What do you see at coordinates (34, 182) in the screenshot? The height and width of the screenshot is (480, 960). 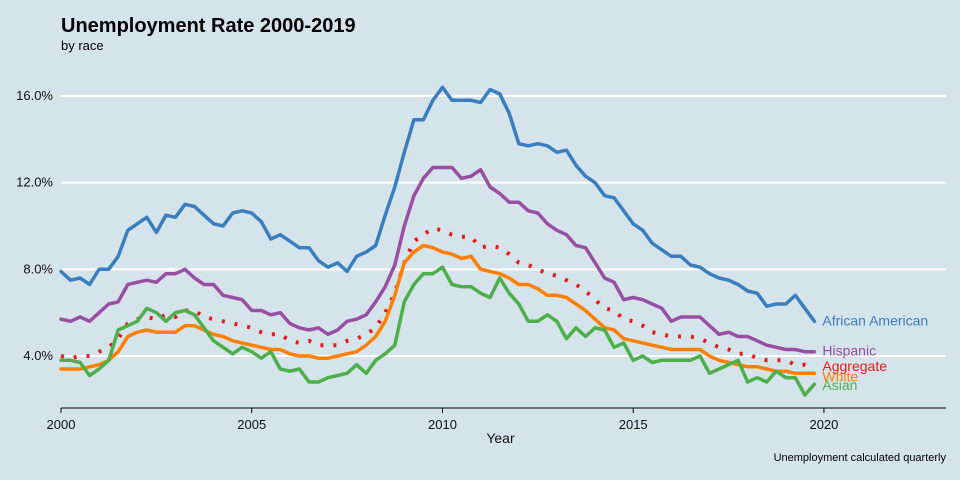 I see `y-tick-label: 12.0%` at bounding box center [34, 182].